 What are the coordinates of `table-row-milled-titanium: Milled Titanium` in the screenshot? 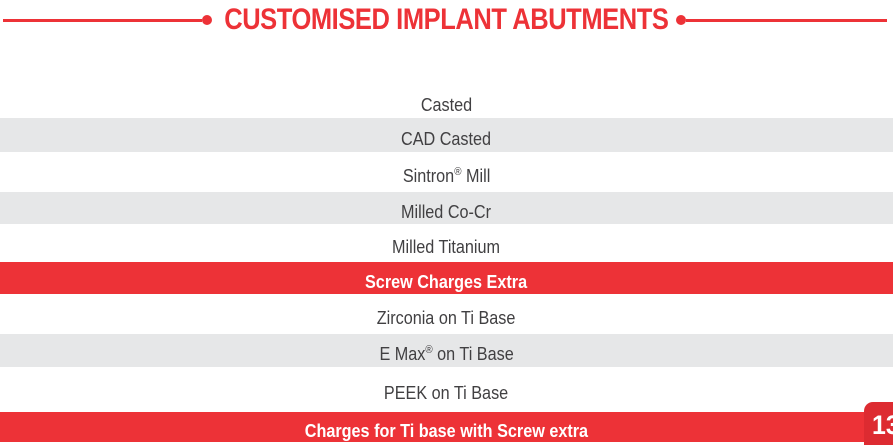 It's located at (446, 243).